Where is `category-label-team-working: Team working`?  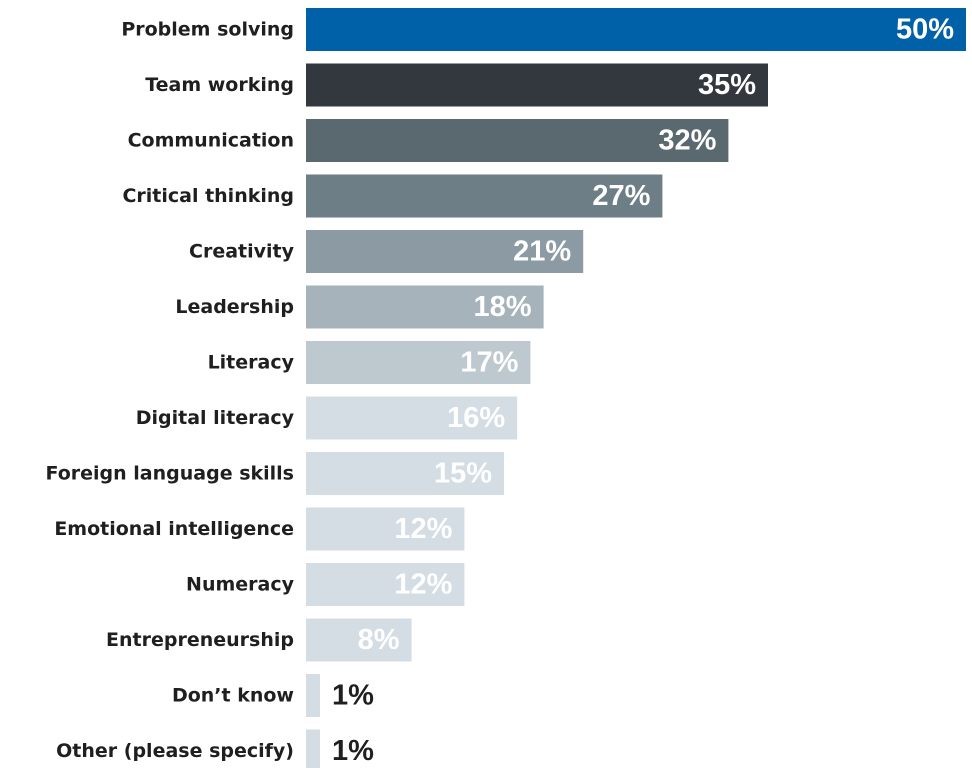
category-label-team-working: Team working is located at coordinates (219, 85).